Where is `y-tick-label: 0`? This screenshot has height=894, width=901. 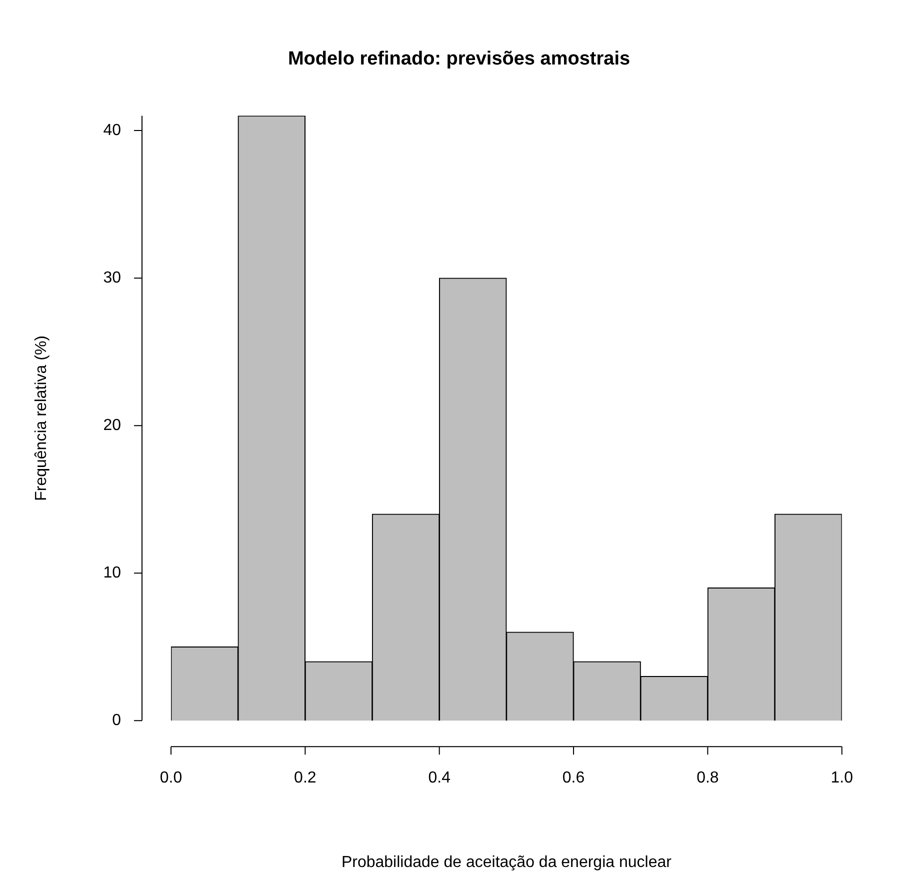 y-tick-label: 0 is located at coordinates (117, 721).